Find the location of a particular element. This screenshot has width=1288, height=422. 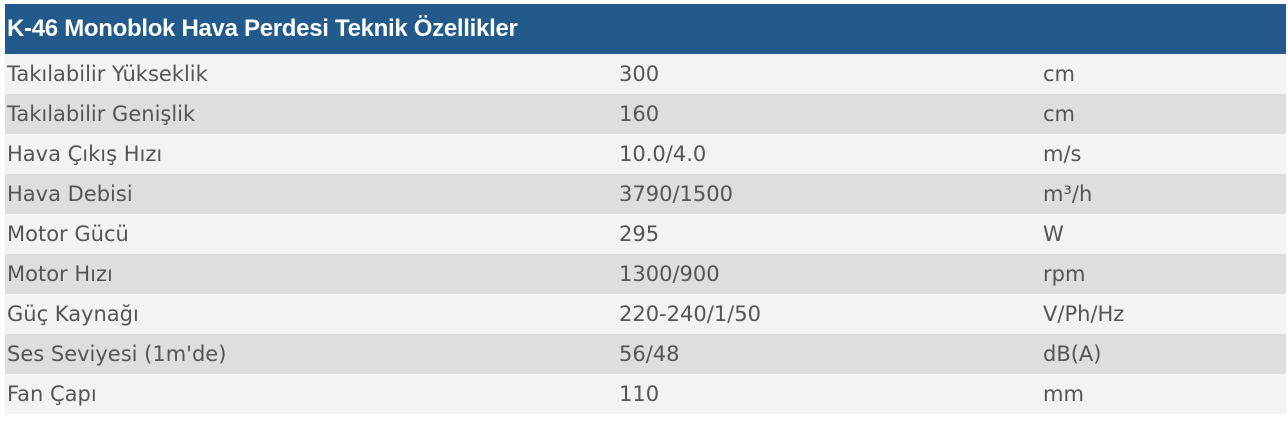

spec-unit: rpm is located at coordinates (1164, 274).